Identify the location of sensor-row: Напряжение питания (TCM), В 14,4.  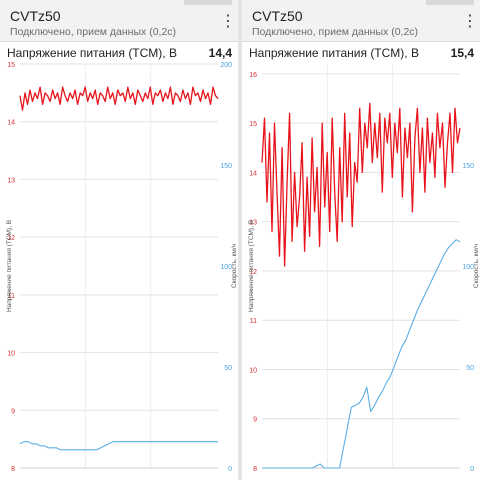
(119, 53).